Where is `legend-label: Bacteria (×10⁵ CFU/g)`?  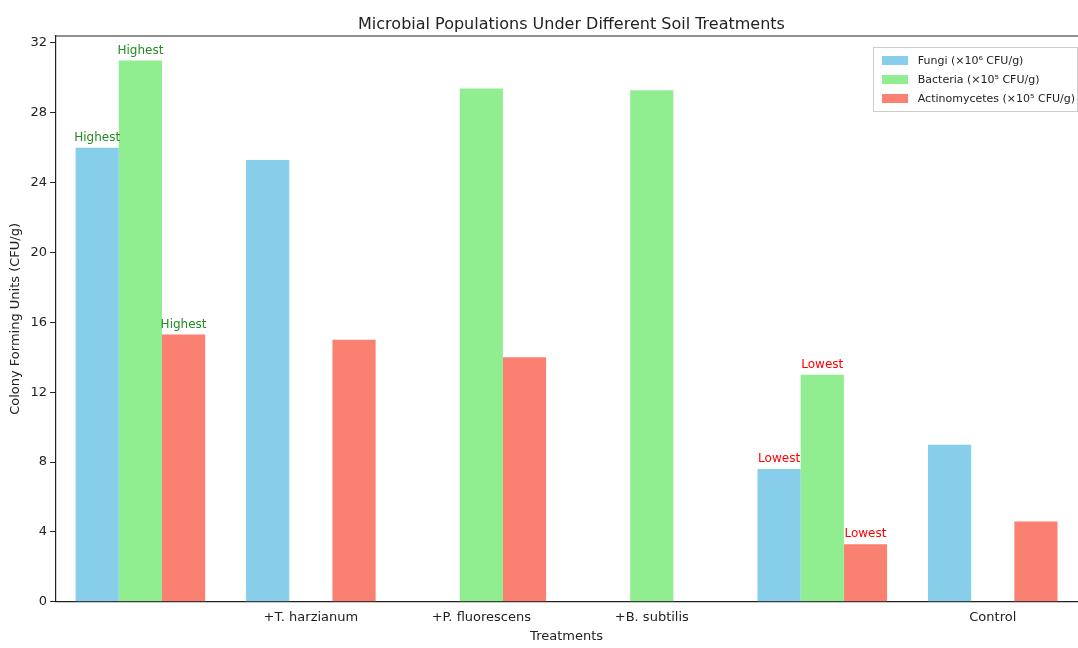 legend-label: Bacteria (×10⁵ CFU/g) is located at coordinates (978, 79).